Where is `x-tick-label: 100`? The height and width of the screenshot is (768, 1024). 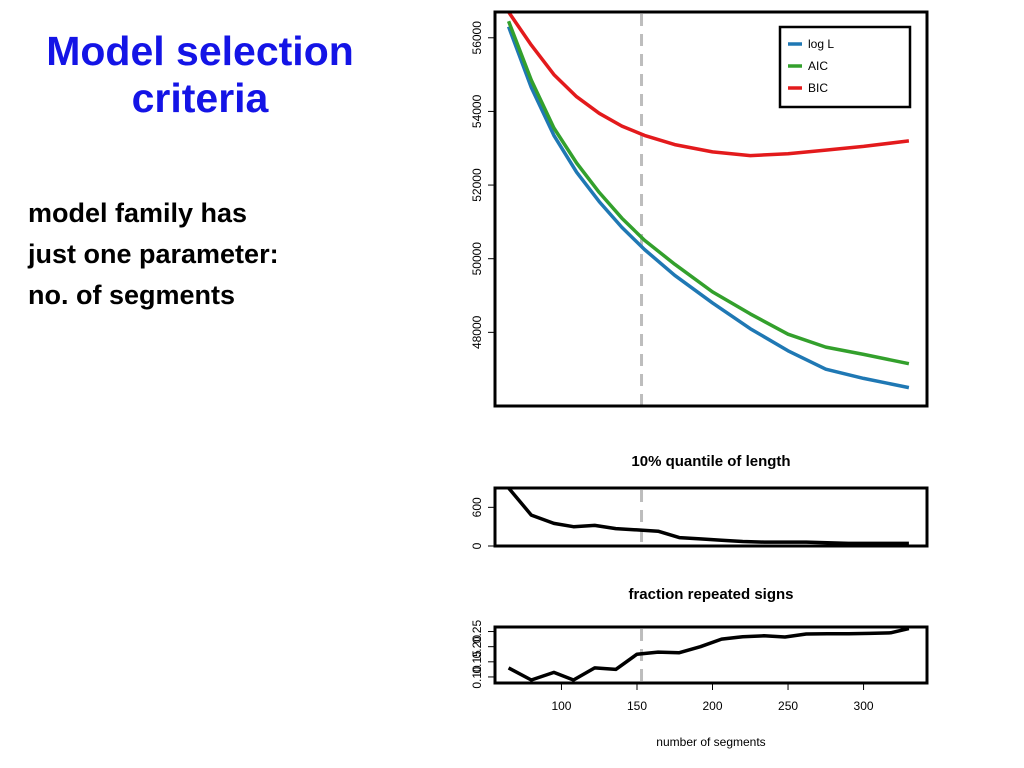 x-tick-label: 100 is located at coordinates (561, 706).